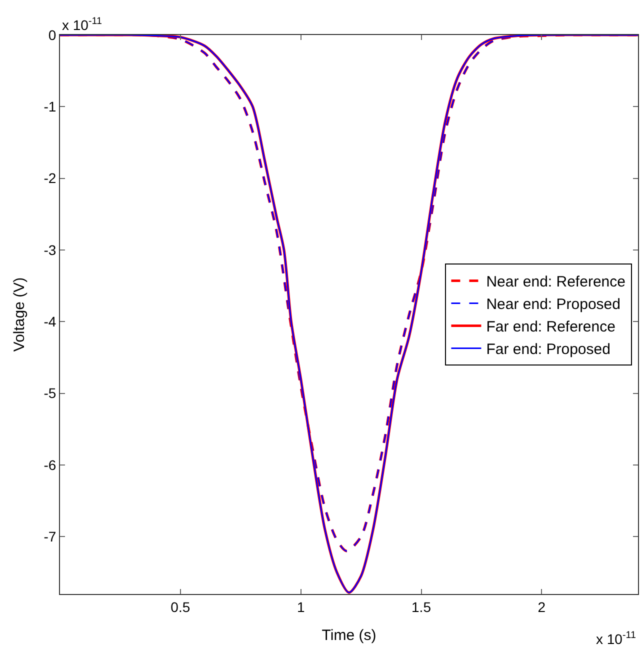 The width and height of the screenshot is (642, 649). I want to click on legend-label: Far end: Proposed, so click(548, 349).